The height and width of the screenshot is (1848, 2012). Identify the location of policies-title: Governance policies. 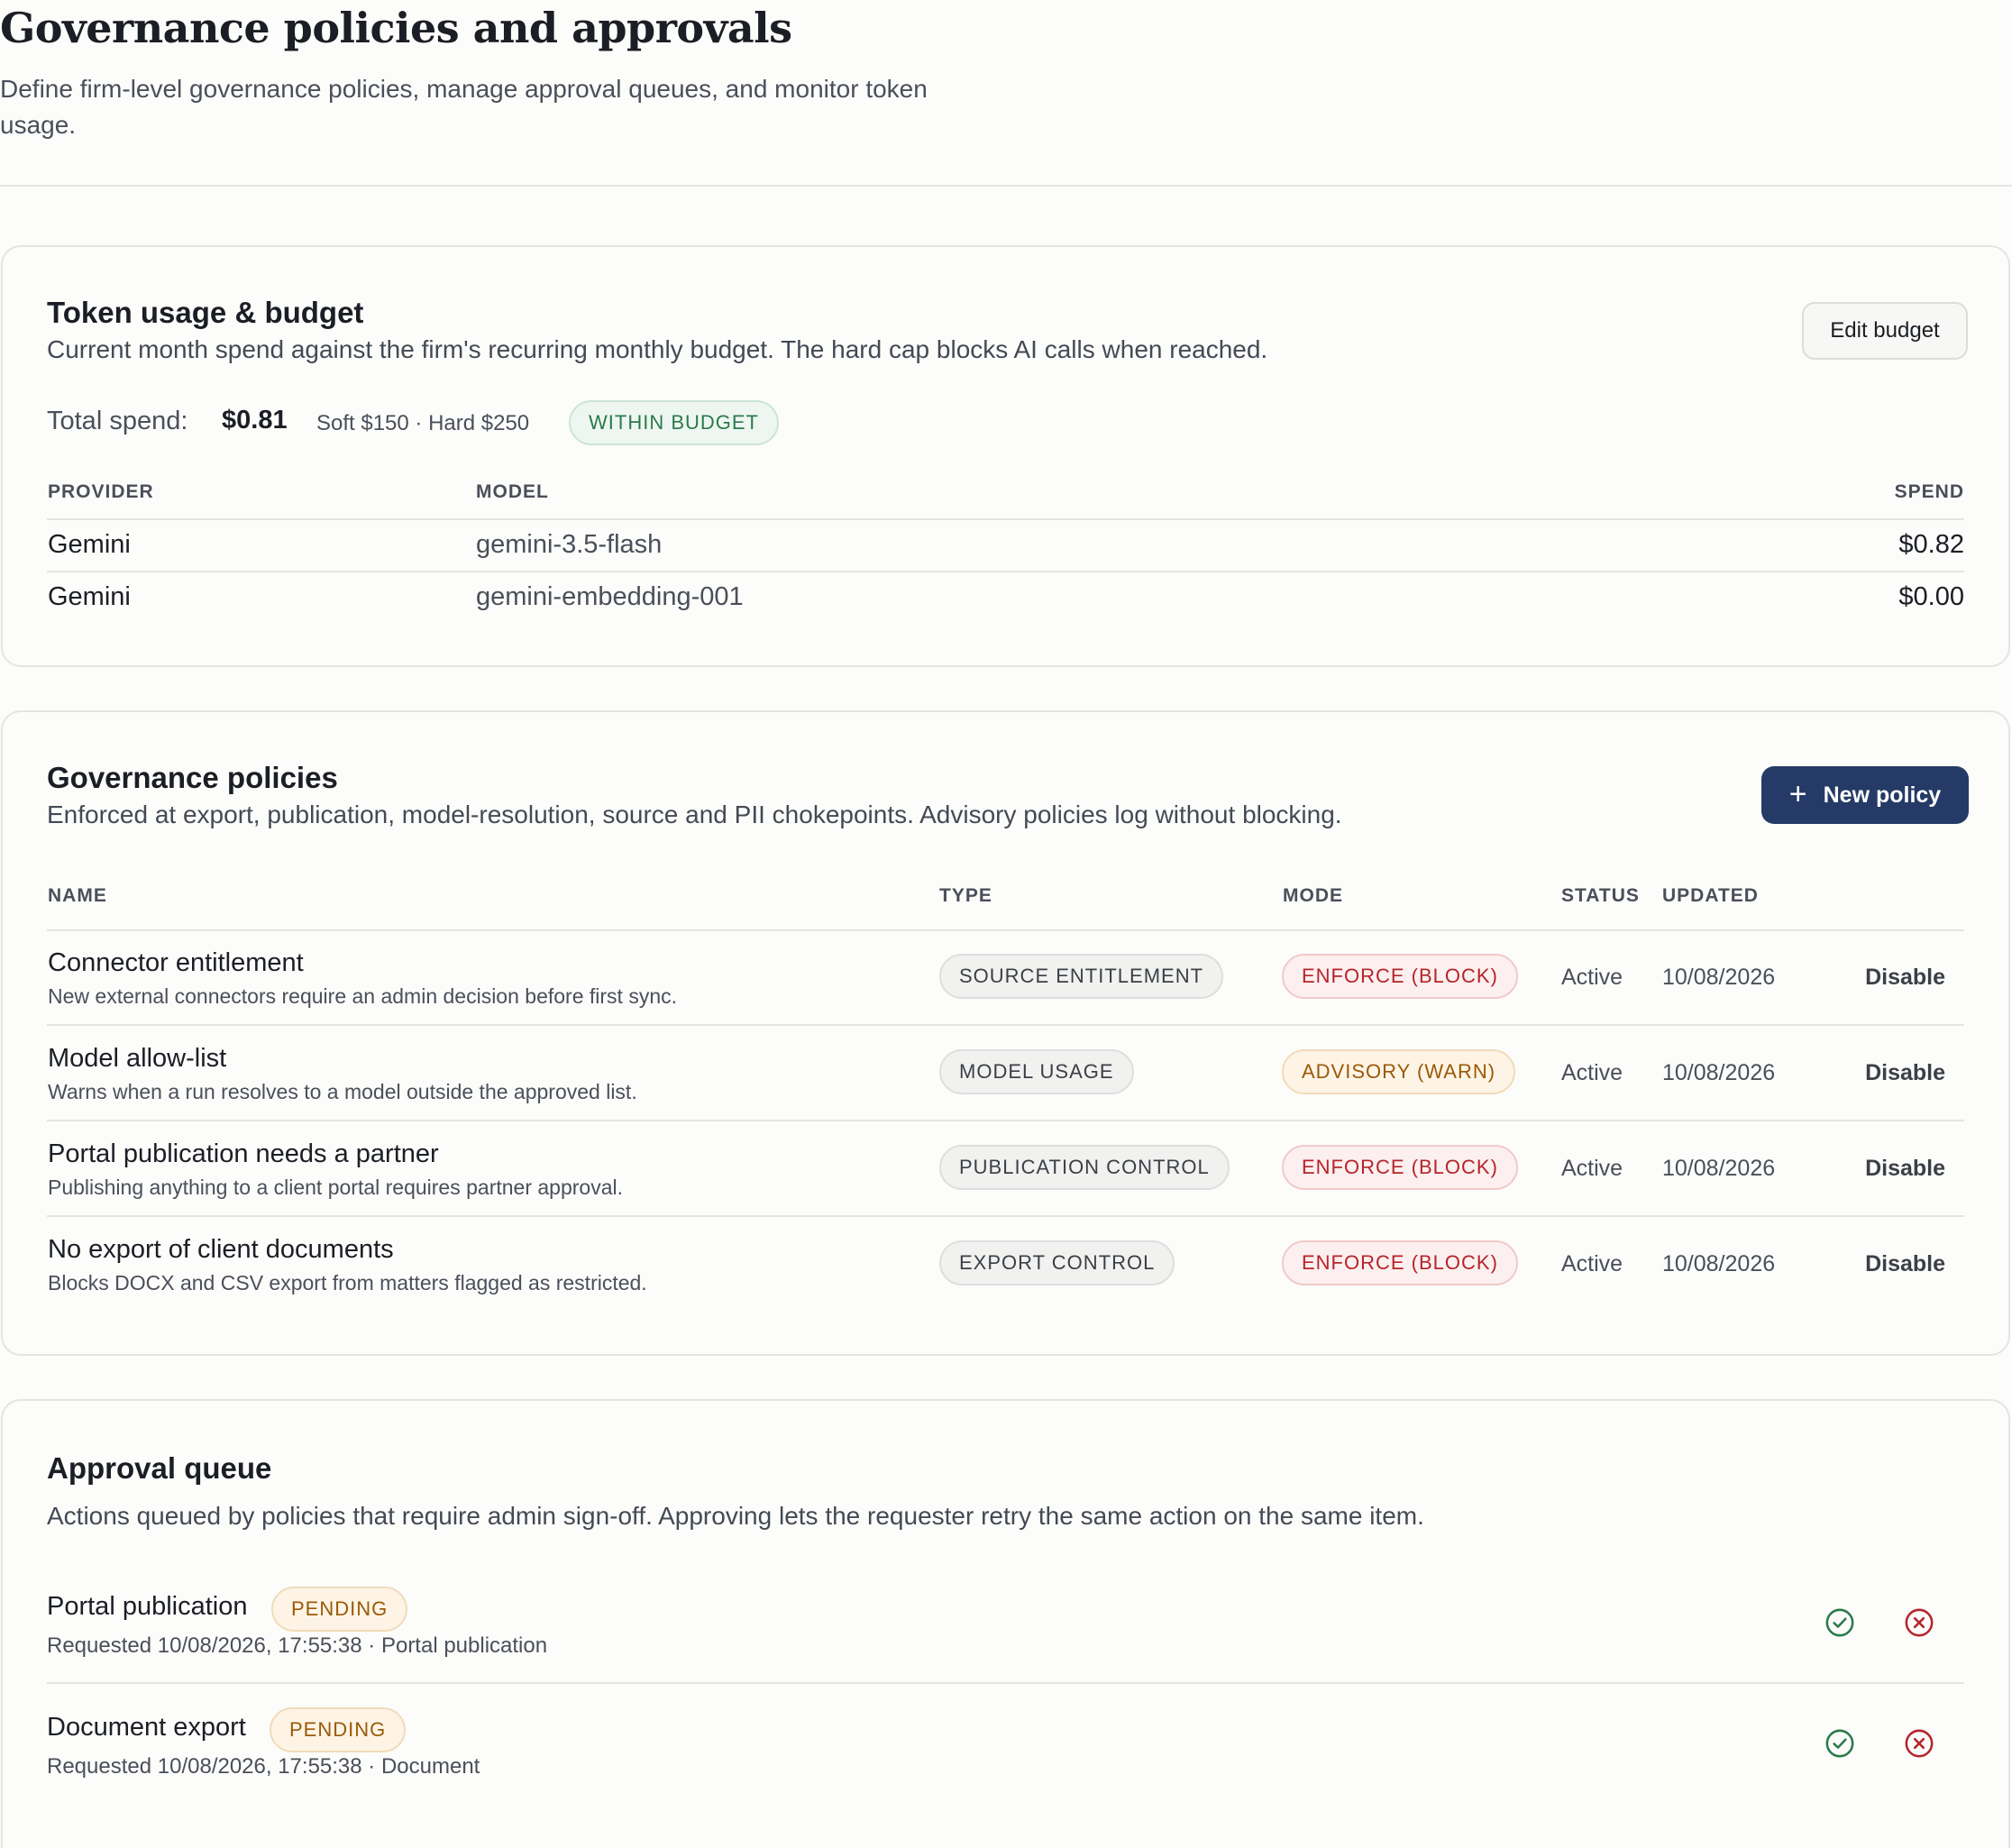
(192, 777).